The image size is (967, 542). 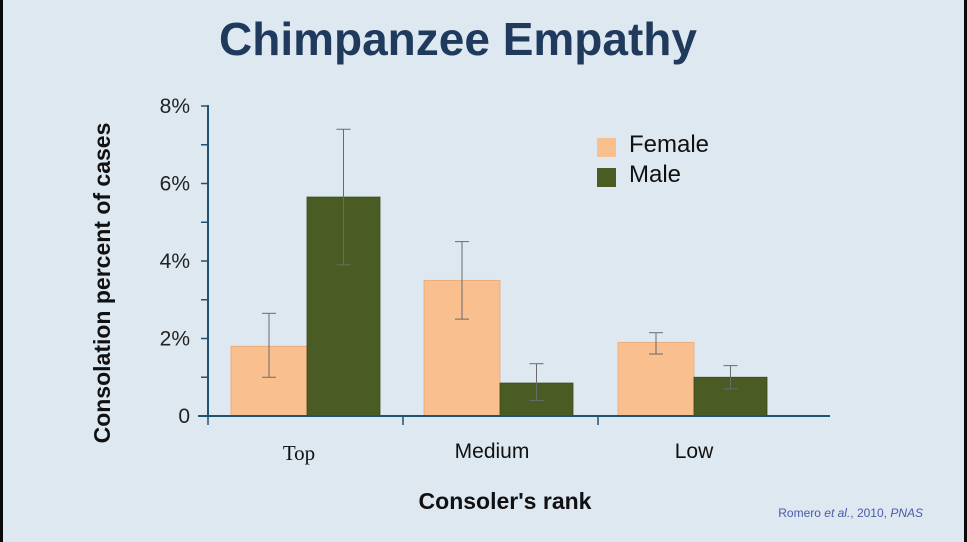 I want to click on bar-female-low, so click(x=656, y=379).